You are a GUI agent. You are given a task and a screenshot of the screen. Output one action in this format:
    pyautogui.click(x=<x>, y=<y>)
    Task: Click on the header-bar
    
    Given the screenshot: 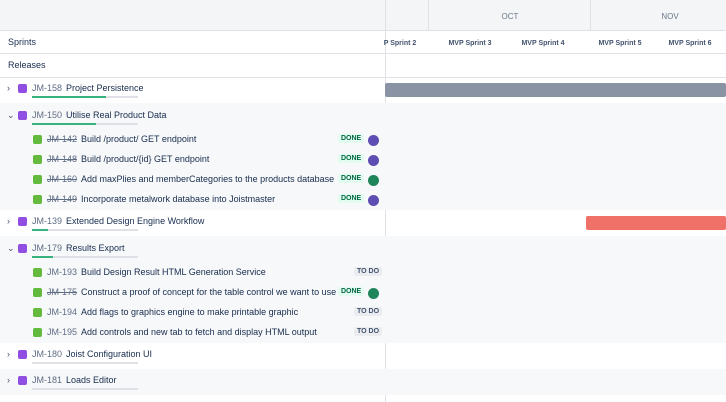 What is the action you would take?
    pyautogui.click(x=363, y=15)
    